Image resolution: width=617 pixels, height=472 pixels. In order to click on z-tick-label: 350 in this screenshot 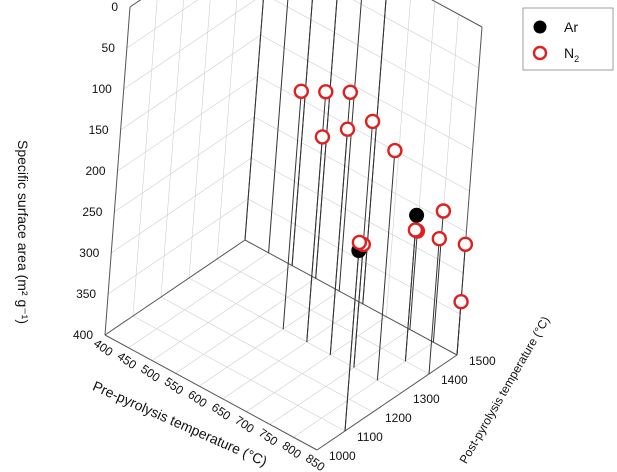, I will do `click(86, 294)`.